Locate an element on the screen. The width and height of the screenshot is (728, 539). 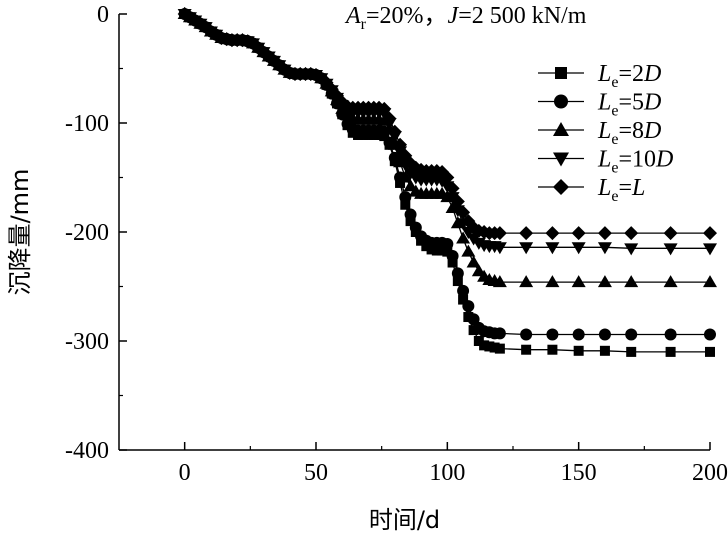
x-tick-label: 200 is located at coordinates (710, 473).